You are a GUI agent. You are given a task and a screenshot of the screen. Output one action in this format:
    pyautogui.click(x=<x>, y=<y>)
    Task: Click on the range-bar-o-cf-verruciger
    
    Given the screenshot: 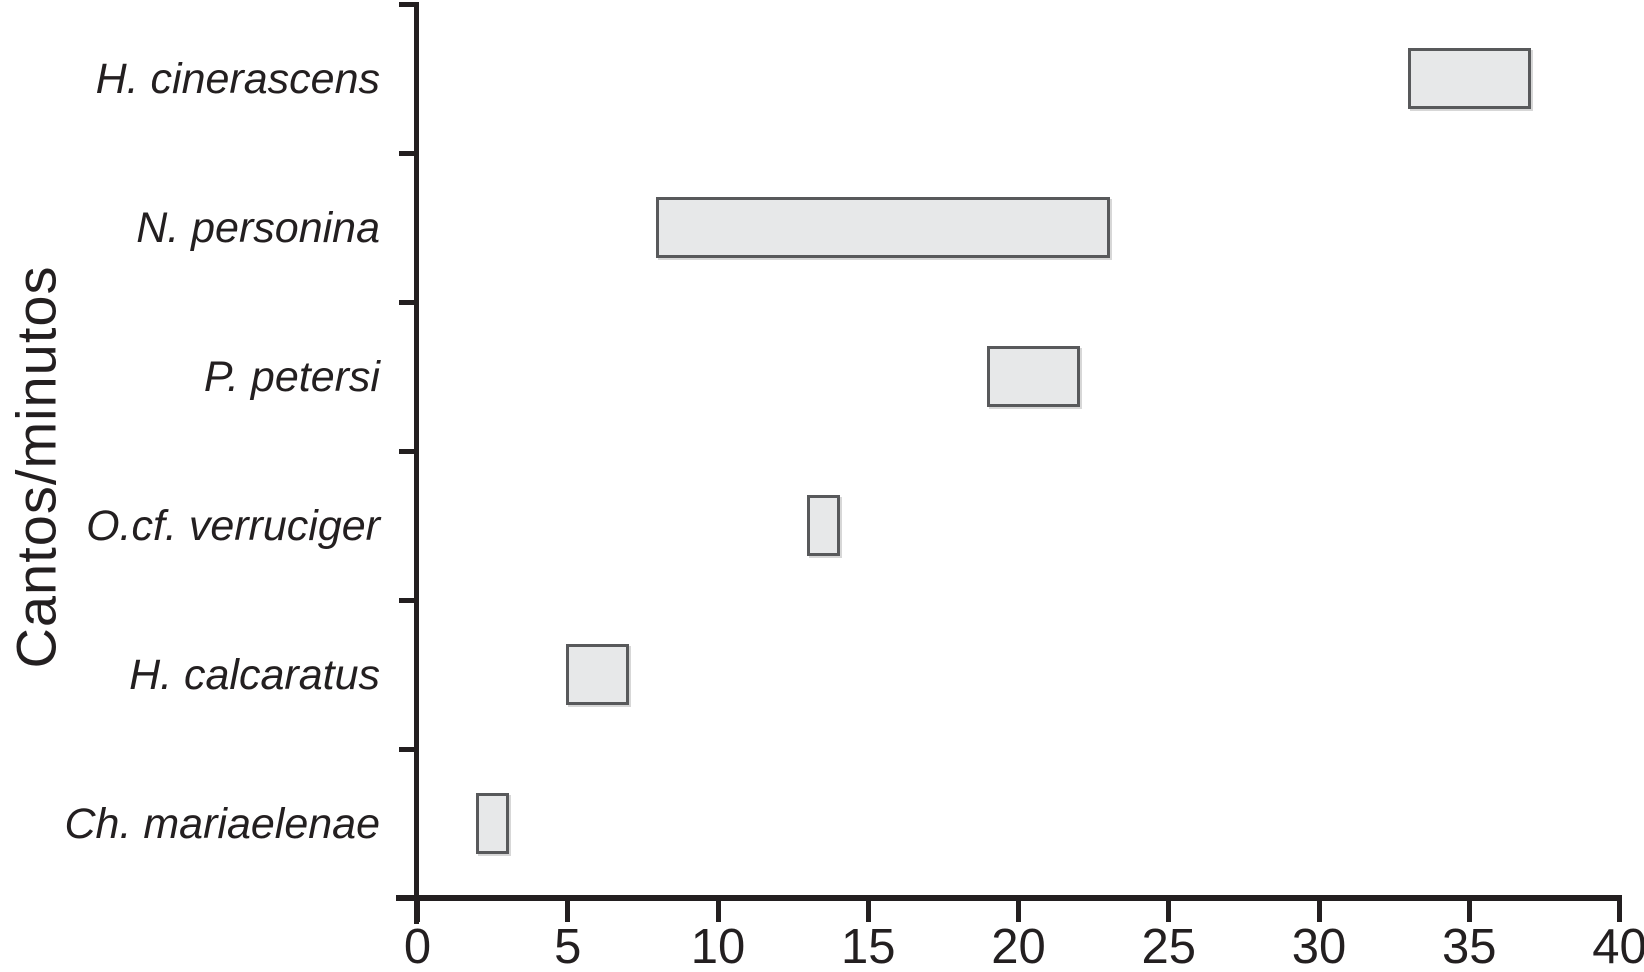 What is the action you would take?
    pyautogui.click(x=823, y=525)
    